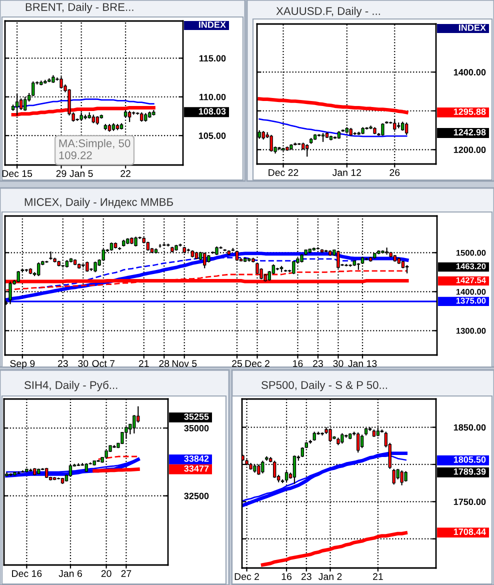 The width and height of the screenshot is (494, 585). I want to click on x-tick-label: 29, so click(61, 173).